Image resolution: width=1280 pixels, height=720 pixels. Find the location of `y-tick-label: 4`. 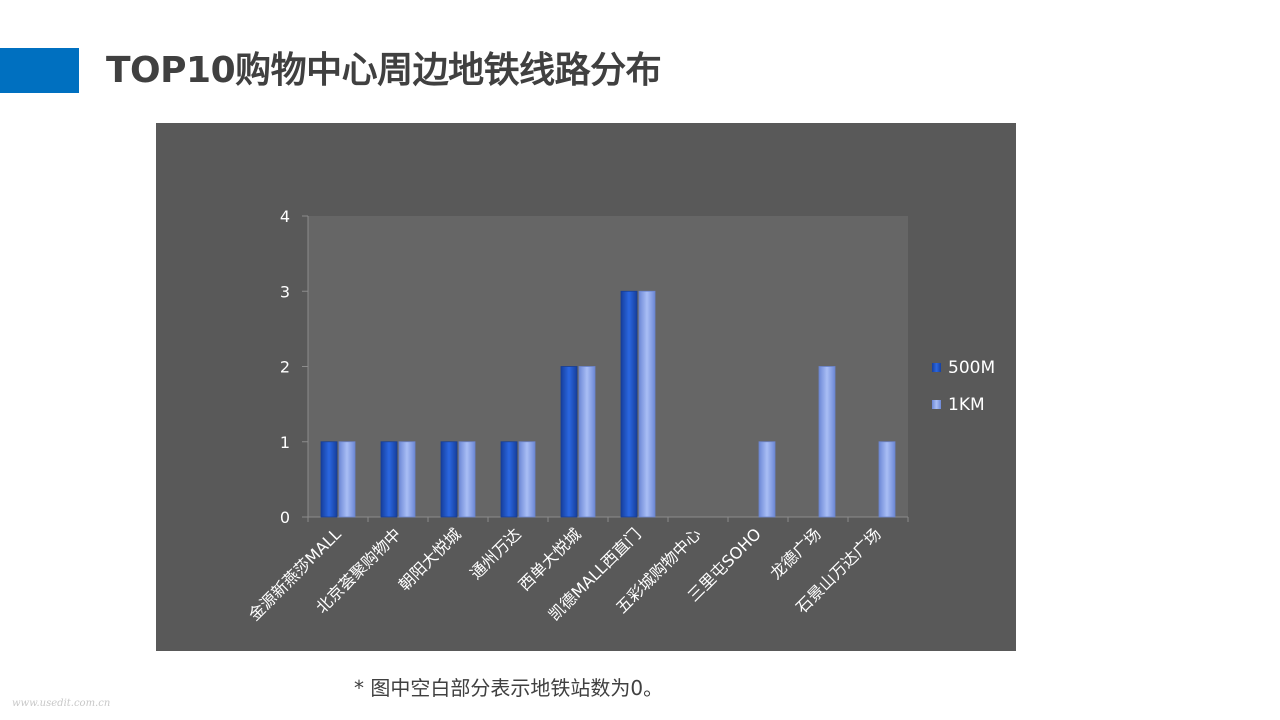

y-tick-label: 4 is located at coordinates (285, 216).